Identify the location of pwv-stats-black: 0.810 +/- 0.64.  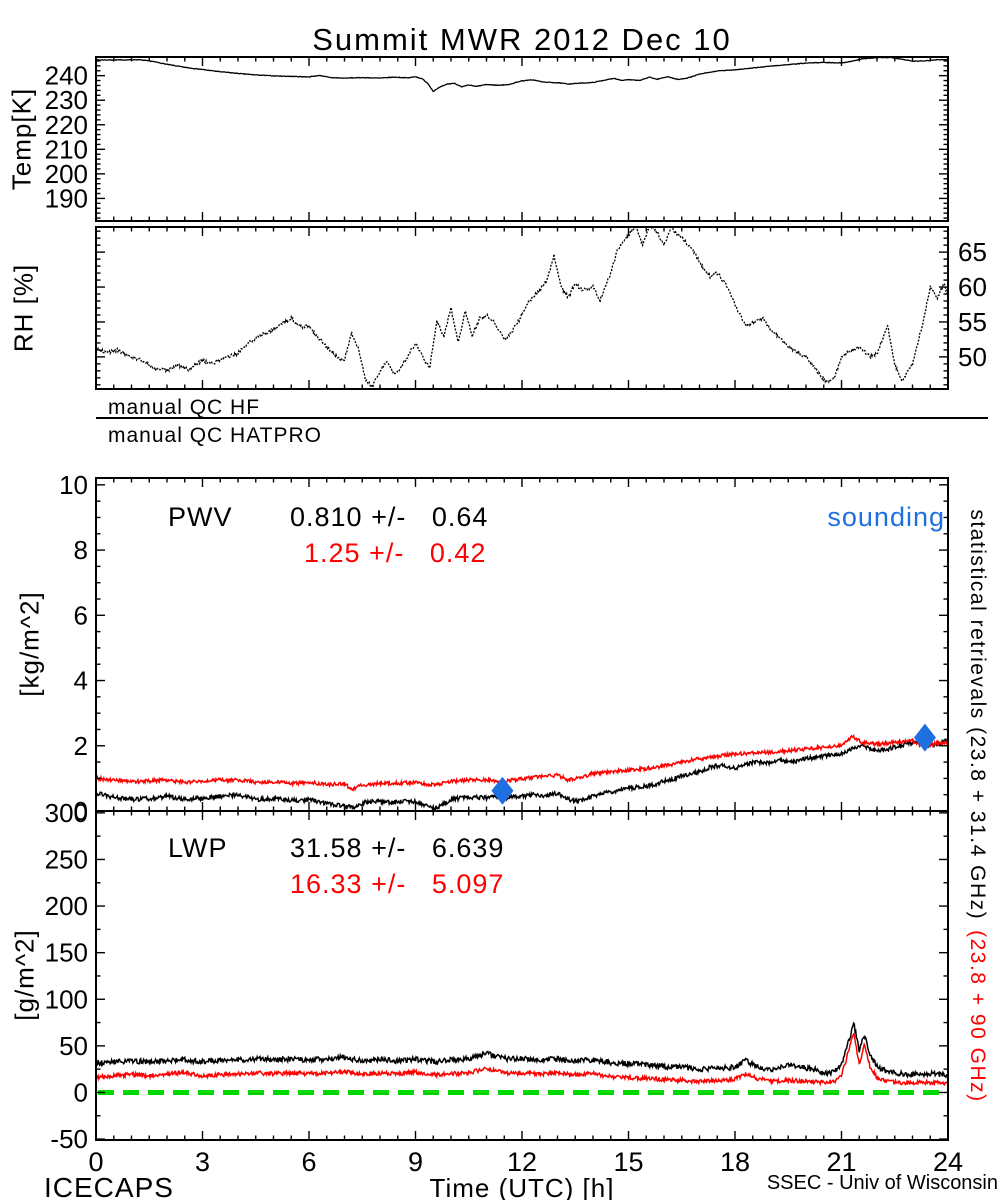
(389, 517).